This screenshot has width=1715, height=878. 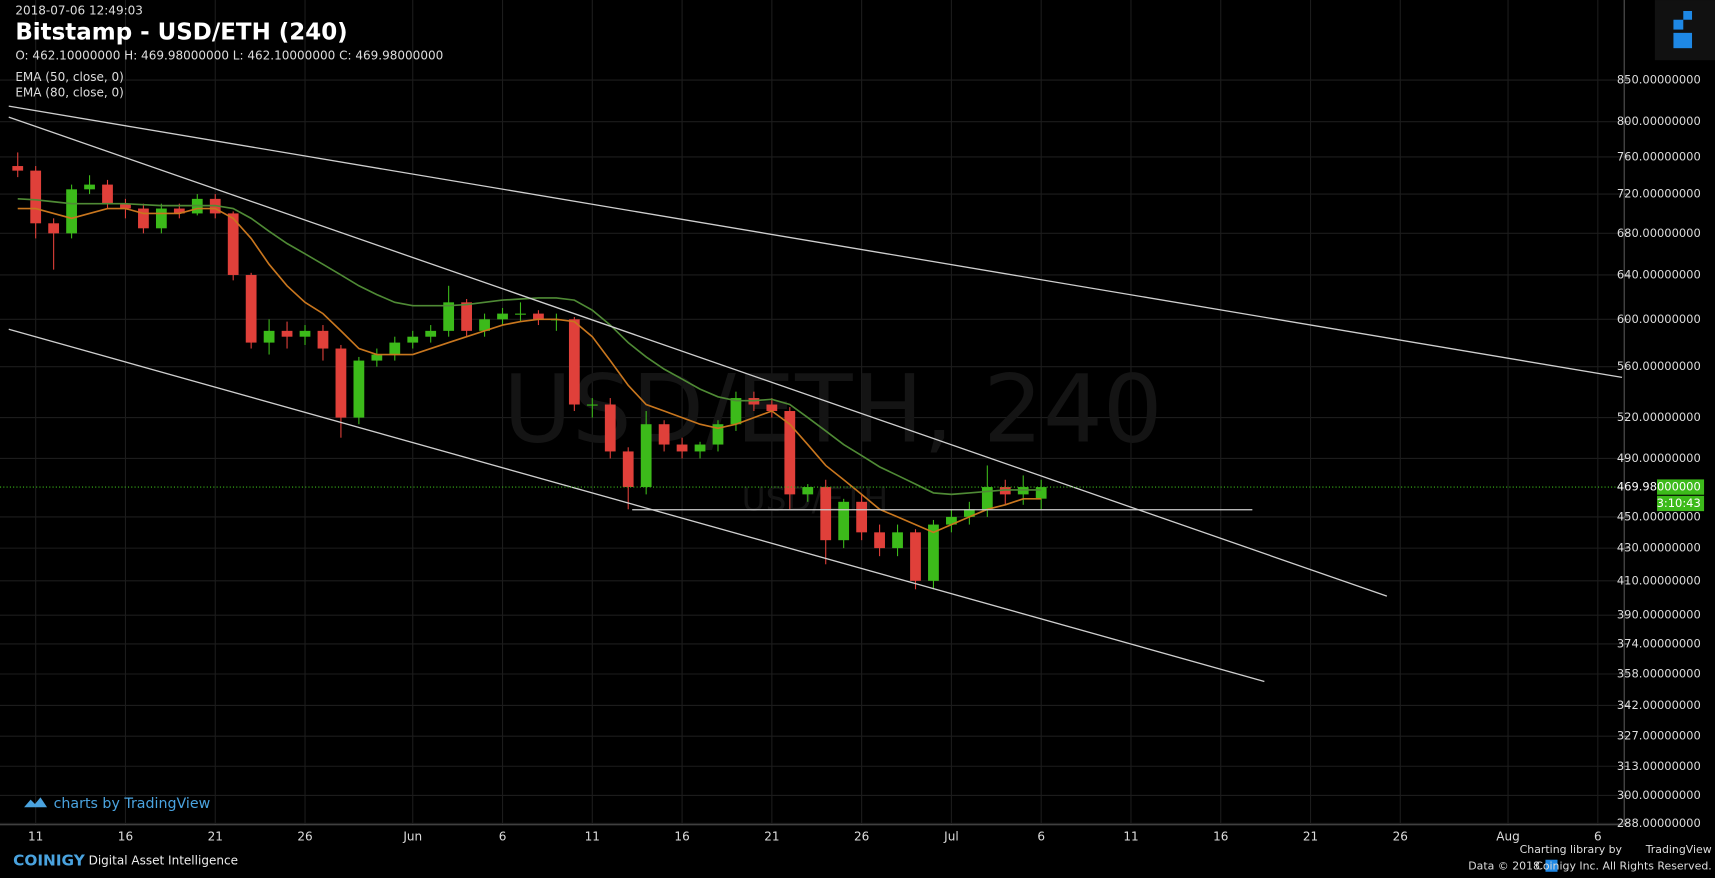 What do you see at coordinates (1659, 516) in the screenshot?
I see `y-tick-label: 450.00000000` at bounding box center [1659, 516].